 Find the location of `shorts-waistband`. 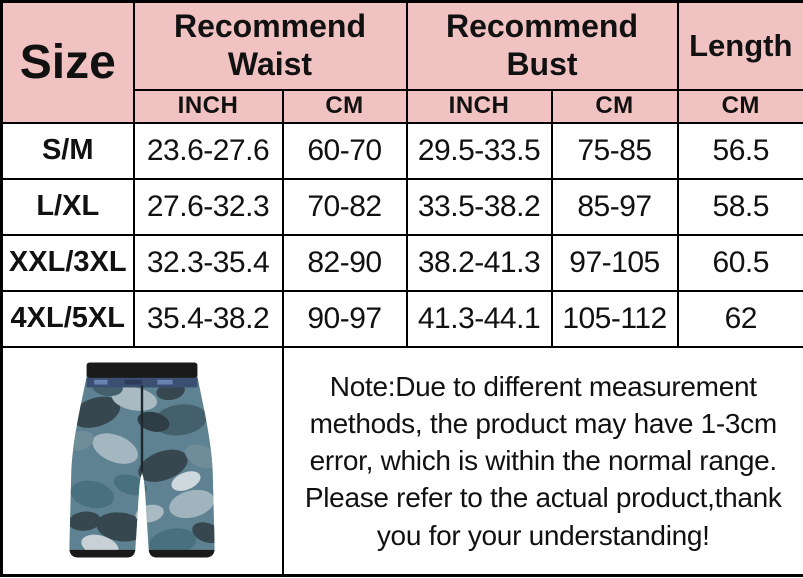

shorts-waistband is located at coordinates (142, 370).